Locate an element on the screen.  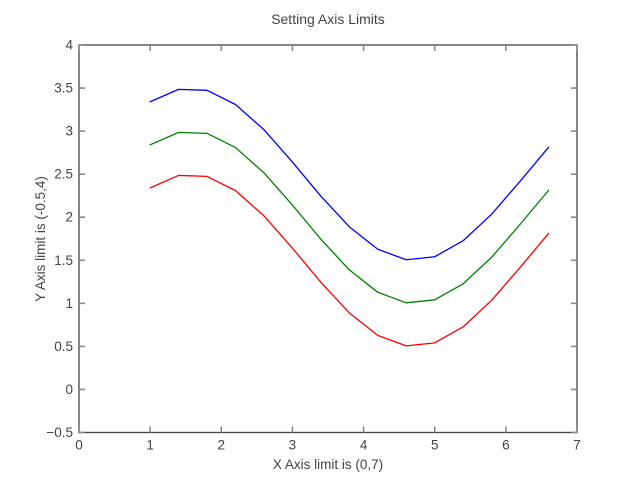
x-tick-label: 1 is located at coordinates (150, 445).